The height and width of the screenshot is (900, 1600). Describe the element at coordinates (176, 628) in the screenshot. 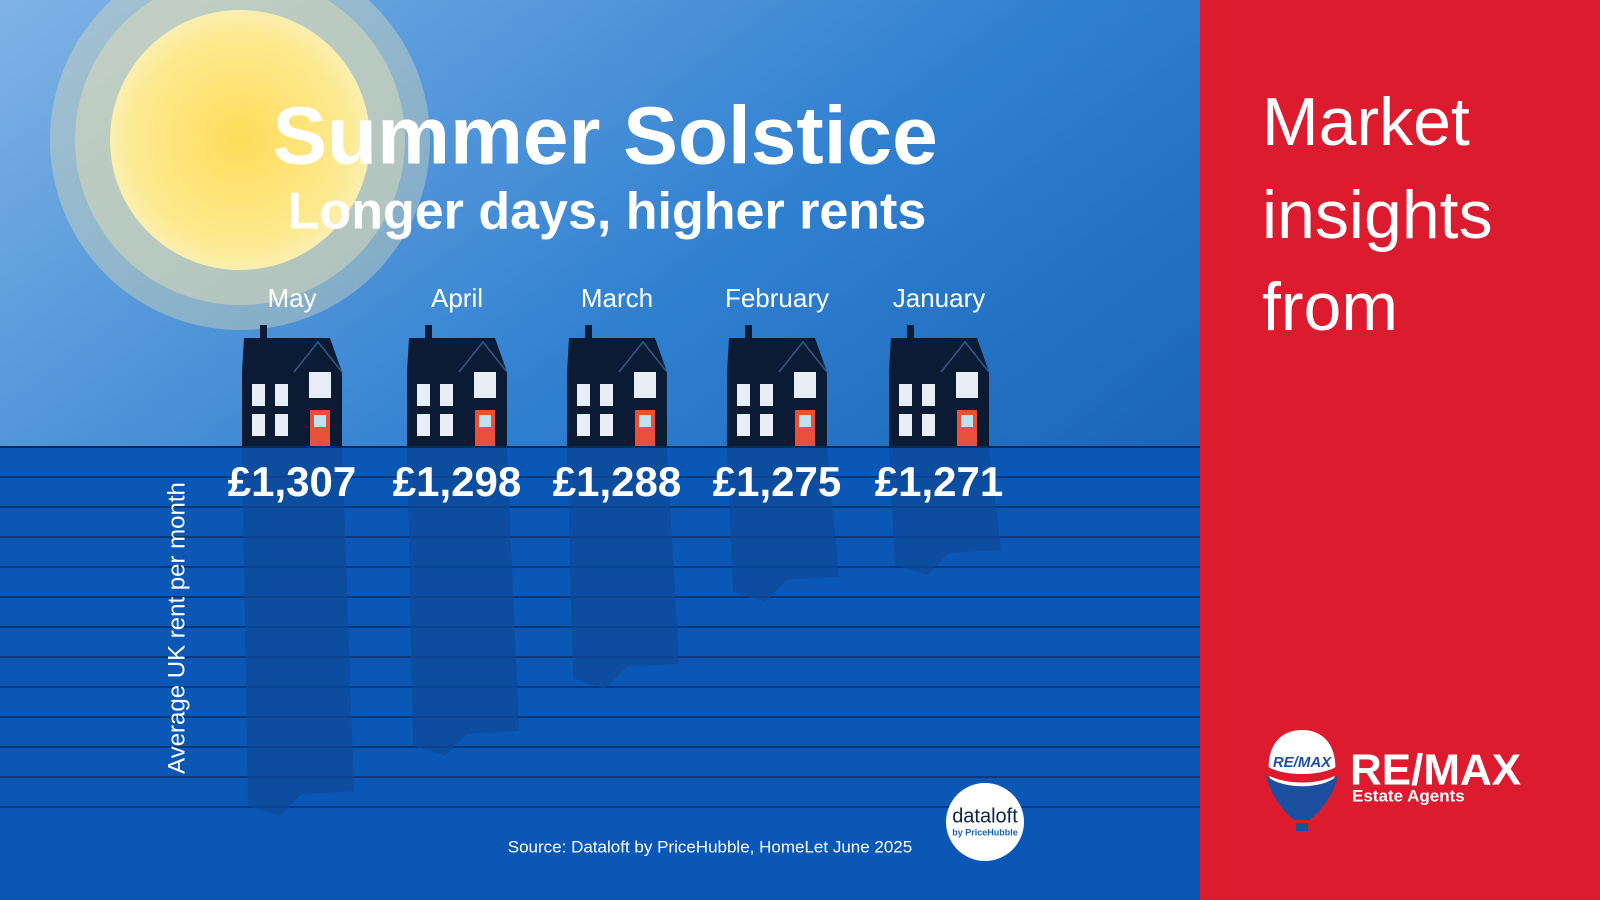

I see `y-axis-label: Average UK rent per month` at that location.